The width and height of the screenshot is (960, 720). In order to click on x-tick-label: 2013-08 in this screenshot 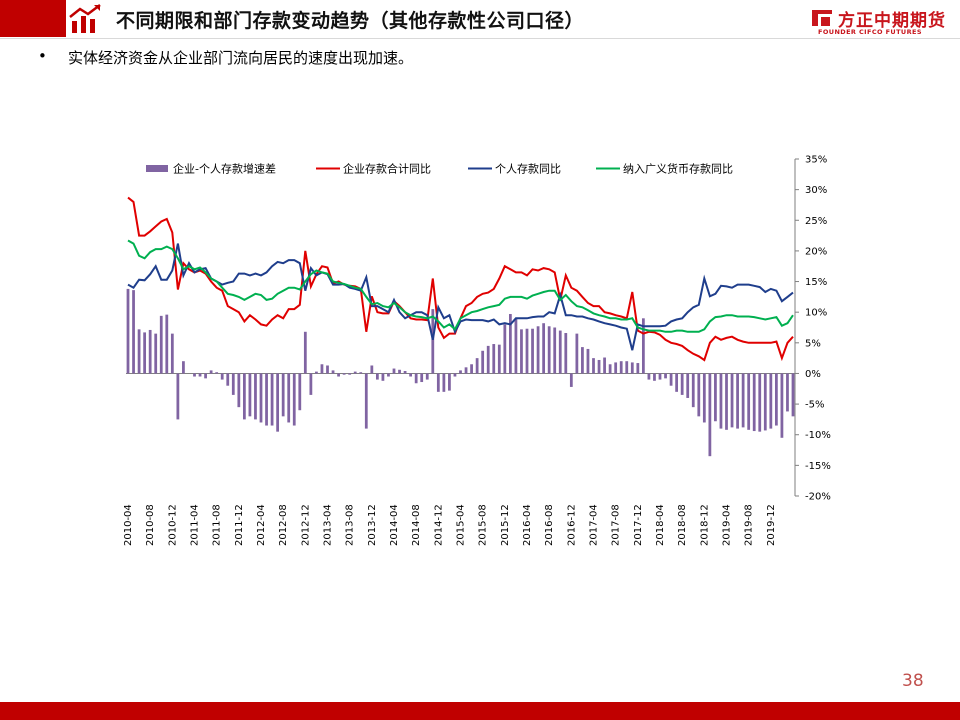, I will do `click(350, 525)`.